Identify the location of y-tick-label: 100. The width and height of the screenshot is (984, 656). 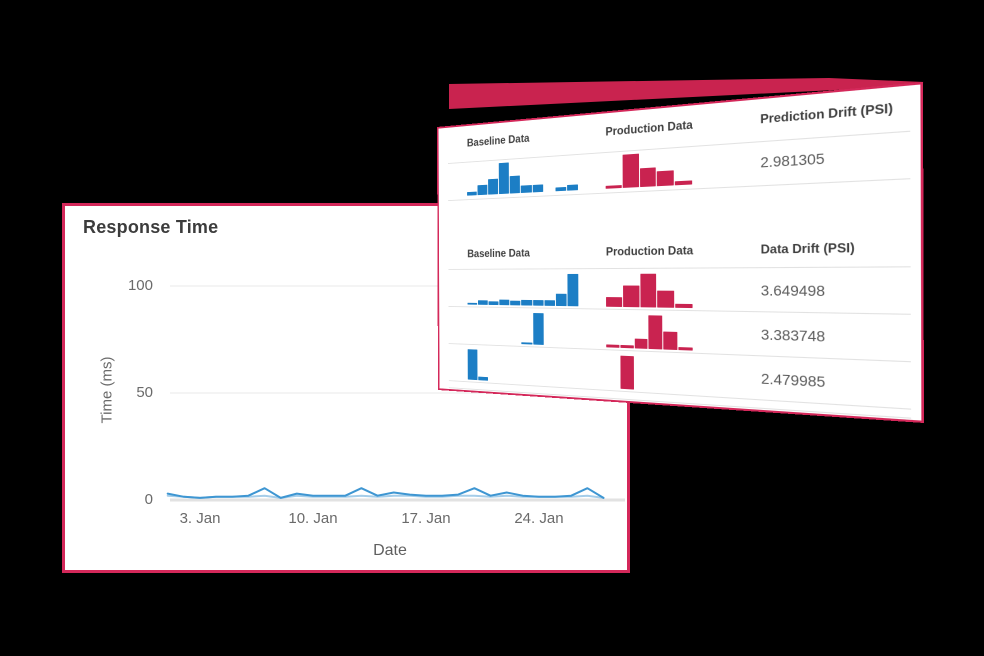
(140, 285).